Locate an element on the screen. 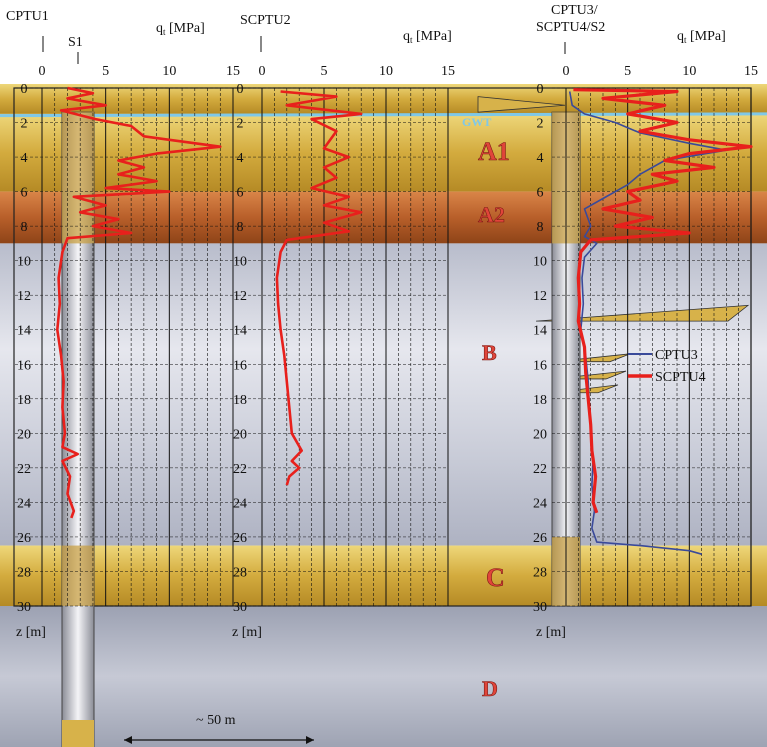 Image resolution: width=767 pixels, height=747 pixels. cpt-curve-cptu3 is located at coordinates (648, 323).